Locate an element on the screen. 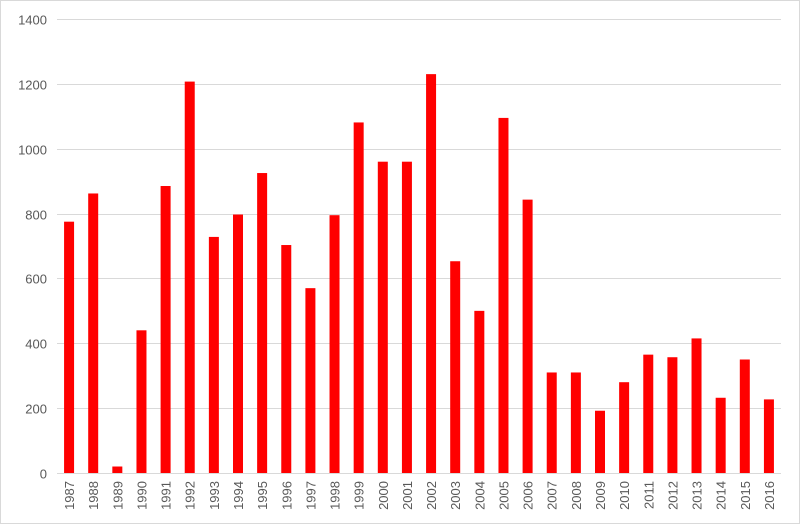 Image resolution: width=800 pixels, height=524 pixels. x-tick-label: 2015 is located at coordinates (745, 495).